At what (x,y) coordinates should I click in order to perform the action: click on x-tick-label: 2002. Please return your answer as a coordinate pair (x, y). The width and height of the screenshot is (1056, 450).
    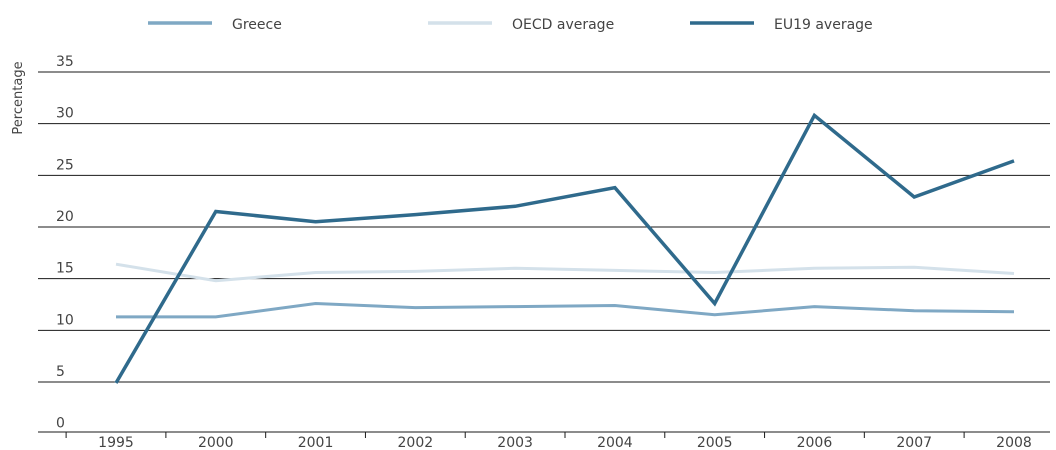
    Looking at the image, I should click on (416, 442).